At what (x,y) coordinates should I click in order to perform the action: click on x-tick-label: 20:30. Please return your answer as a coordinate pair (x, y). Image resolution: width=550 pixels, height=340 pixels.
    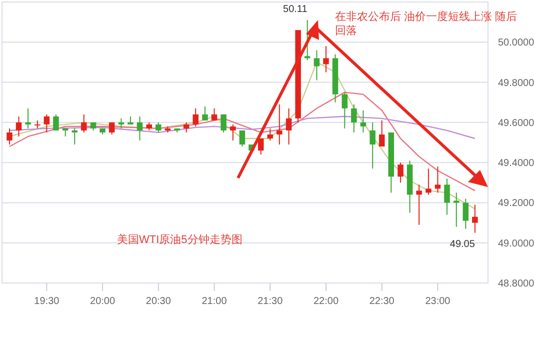
    Looking at the image, I should click on (159, 301).